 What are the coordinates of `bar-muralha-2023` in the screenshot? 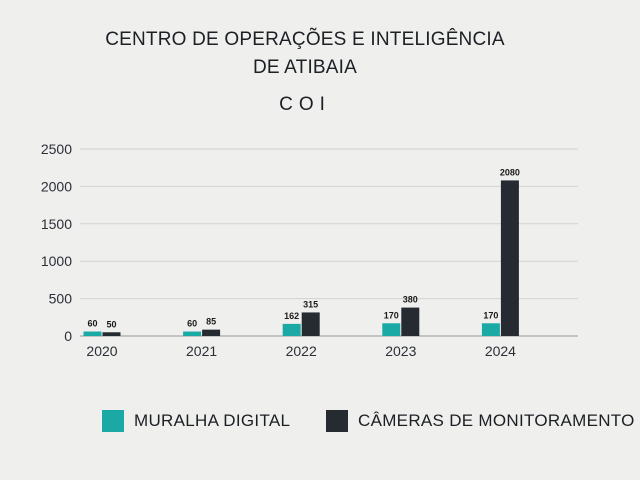 It's located at (391, 329).